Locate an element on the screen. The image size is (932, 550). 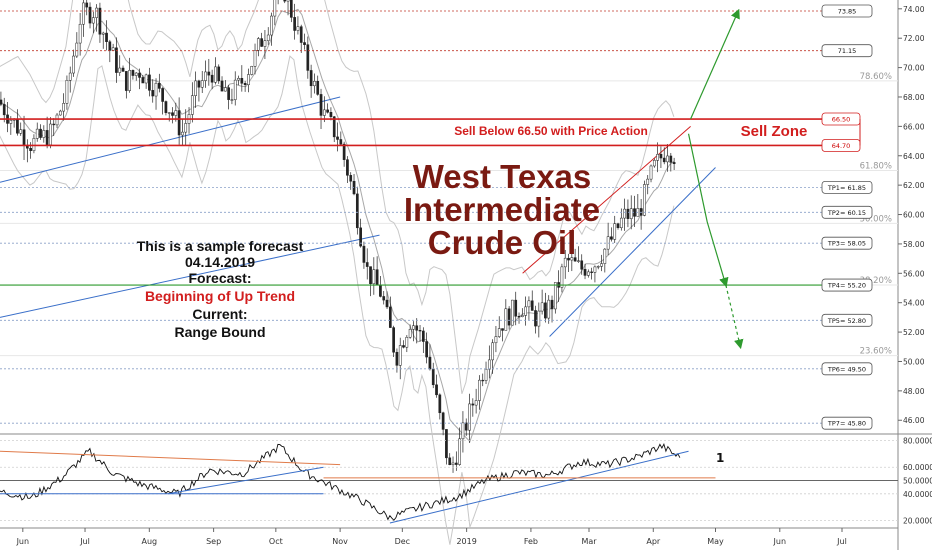
y-tick-label: 64.00 is located at coordinates (914, 156).